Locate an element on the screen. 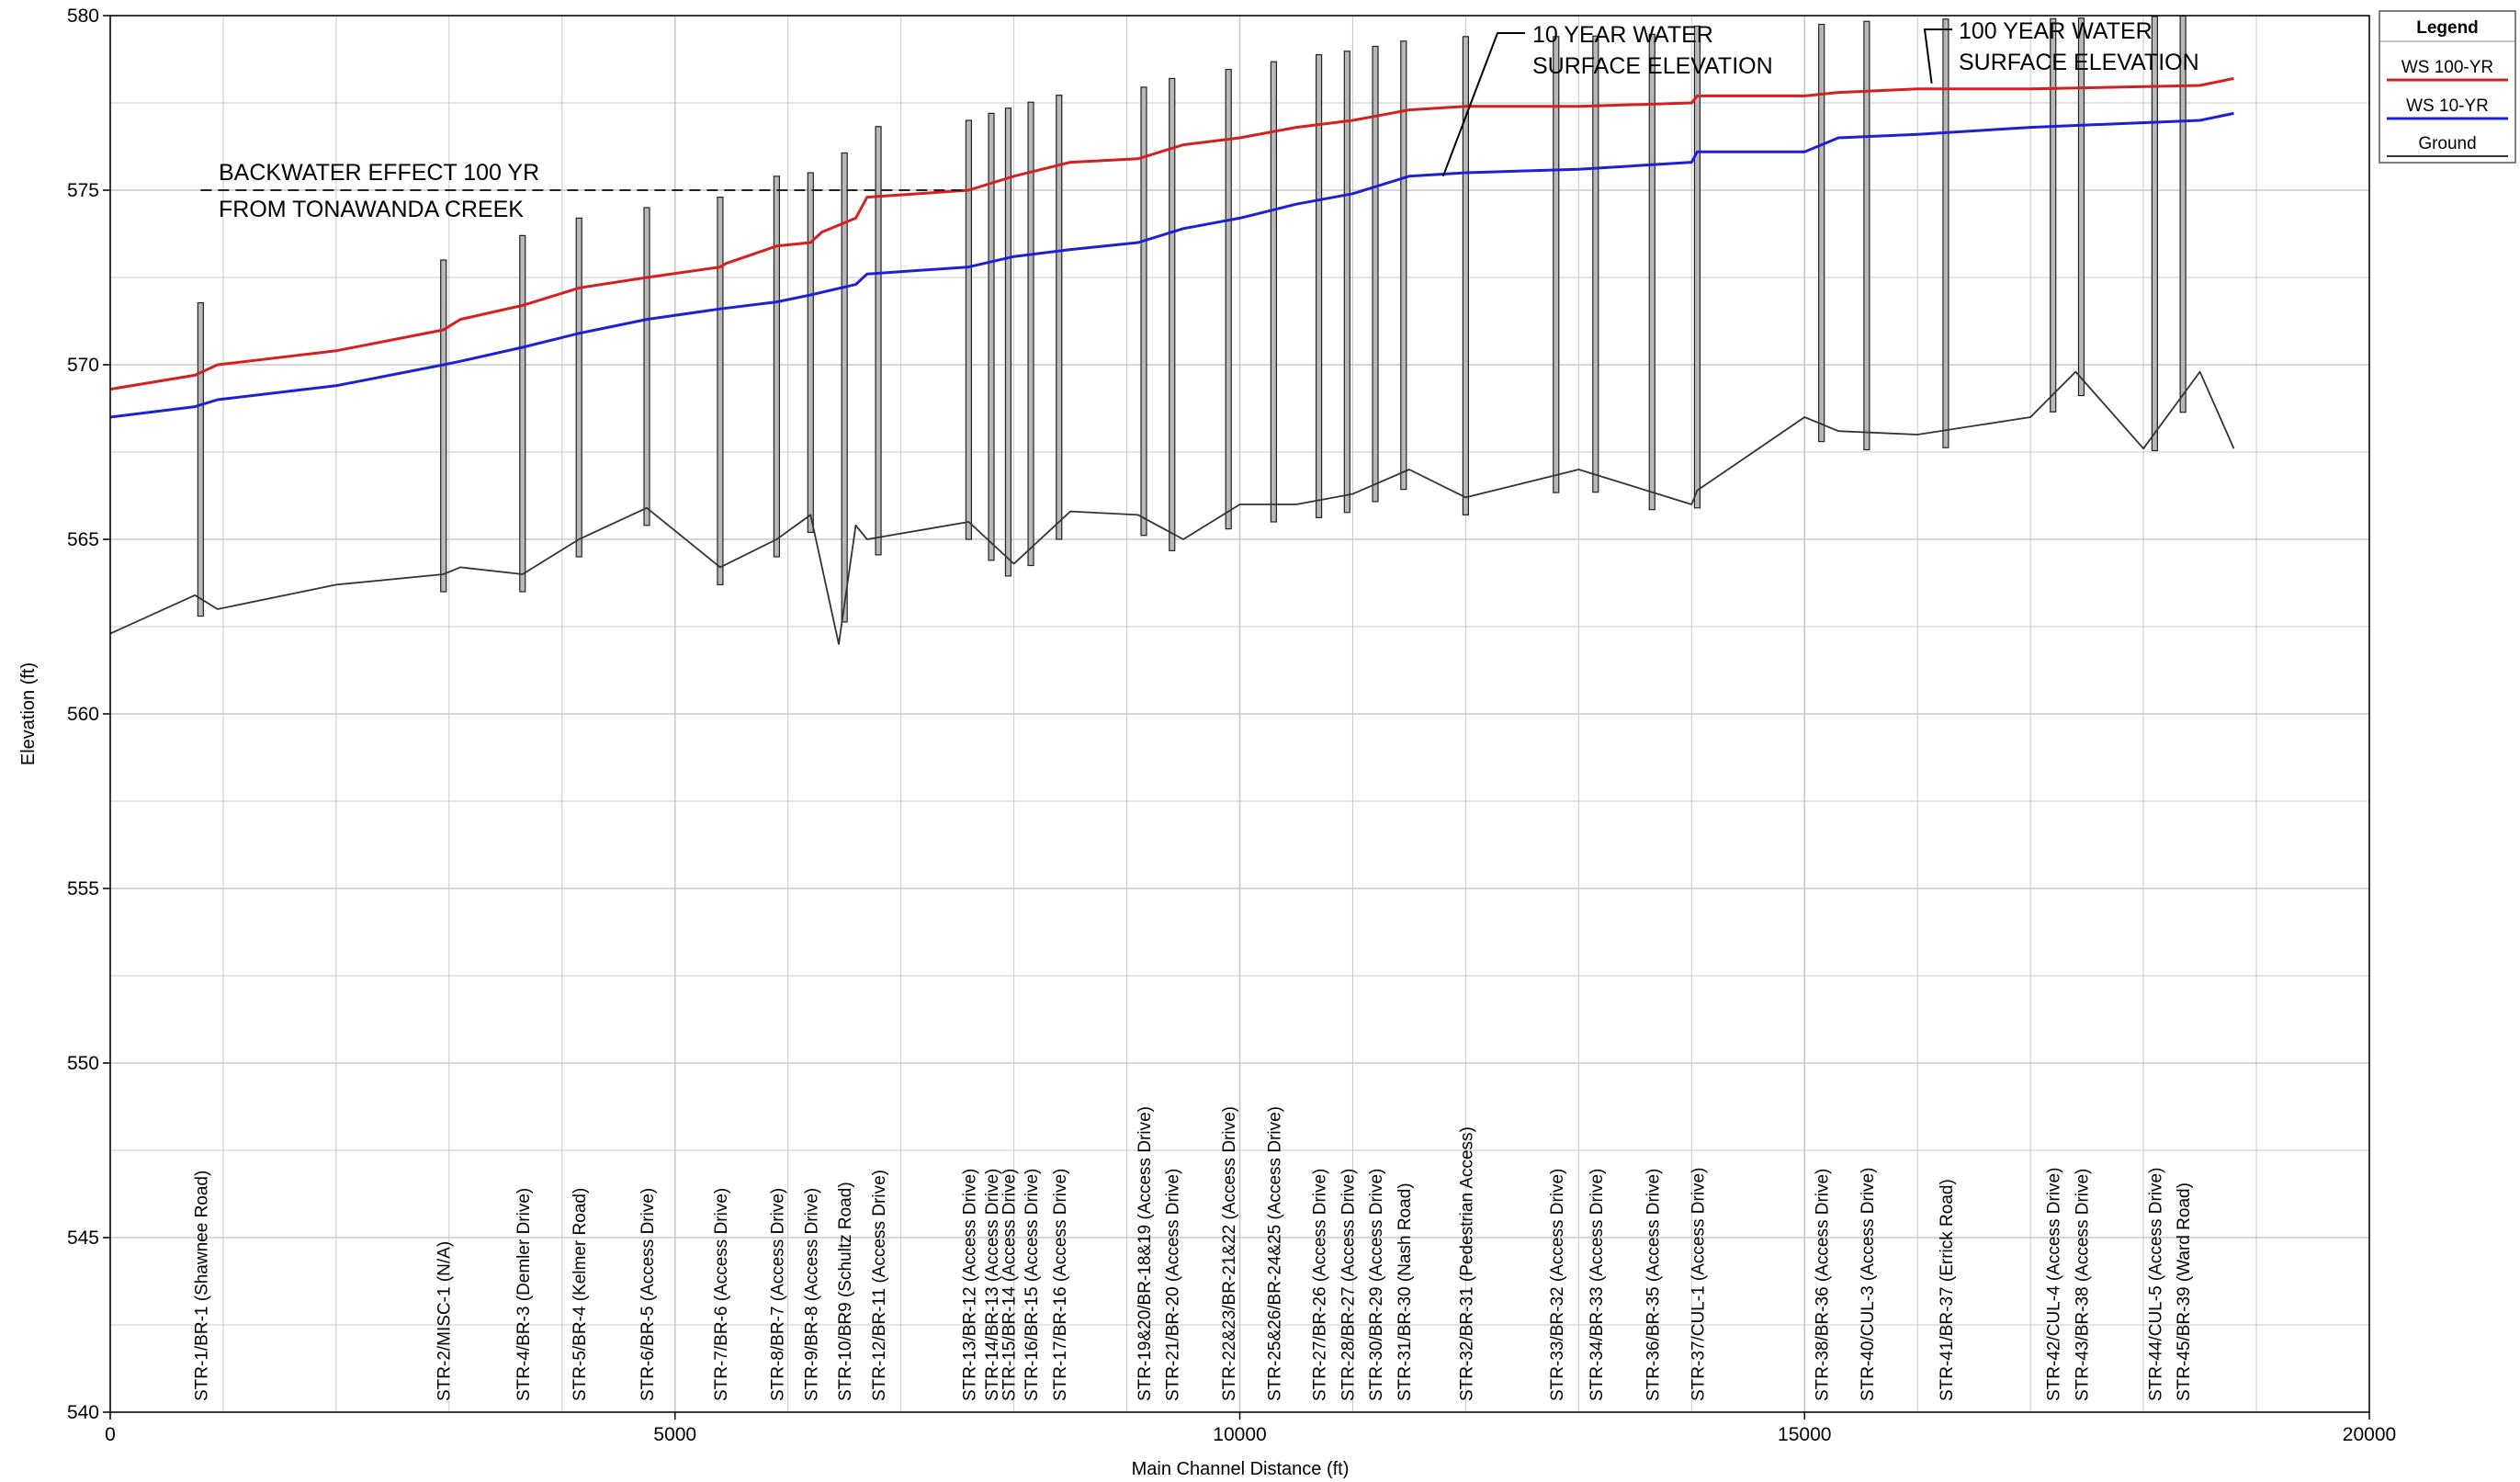 Image resolution: width=2520 pixels, height=1482 pixels. hundred-year-label-line2: SURFACE ELEVATION is located at coordinates (2079, 62).